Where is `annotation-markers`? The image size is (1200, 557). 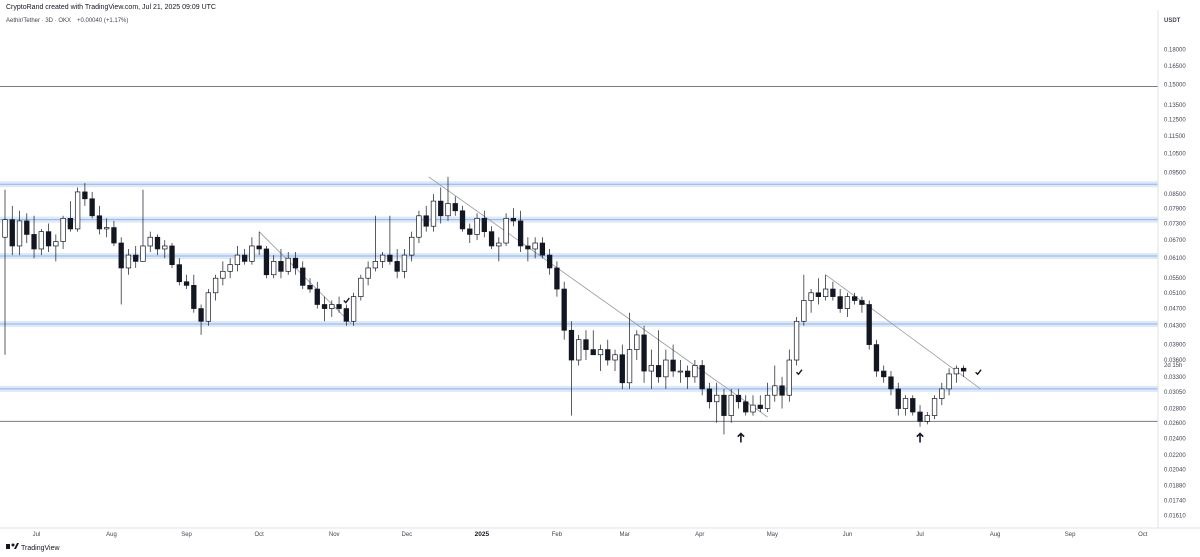 annotation-markers is located at coordinates (662, 370).